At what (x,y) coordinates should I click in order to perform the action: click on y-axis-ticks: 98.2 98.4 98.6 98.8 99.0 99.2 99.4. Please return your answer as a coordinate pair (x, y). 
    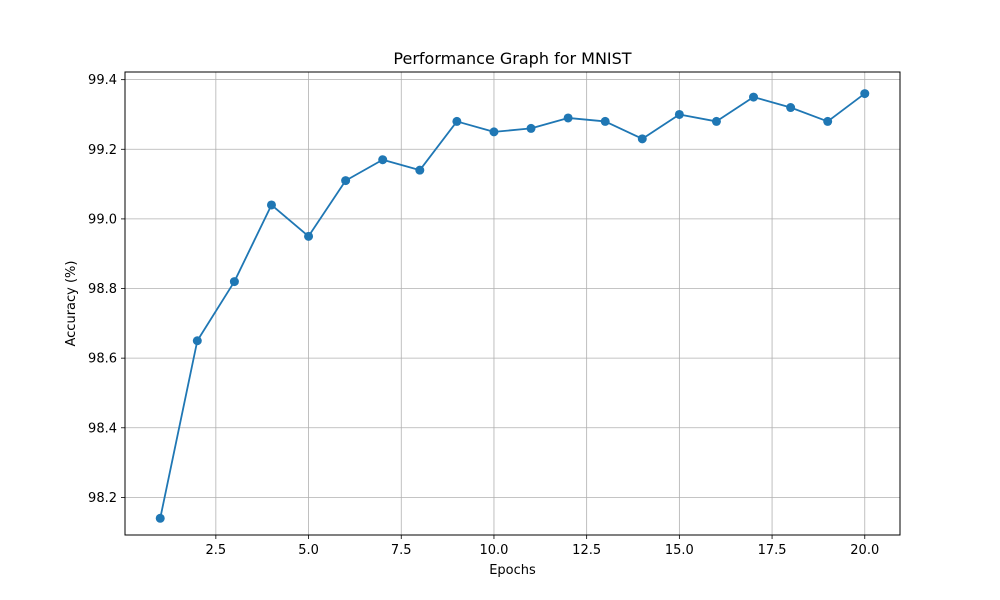
    Looking at the image, I should click on (106, 289).